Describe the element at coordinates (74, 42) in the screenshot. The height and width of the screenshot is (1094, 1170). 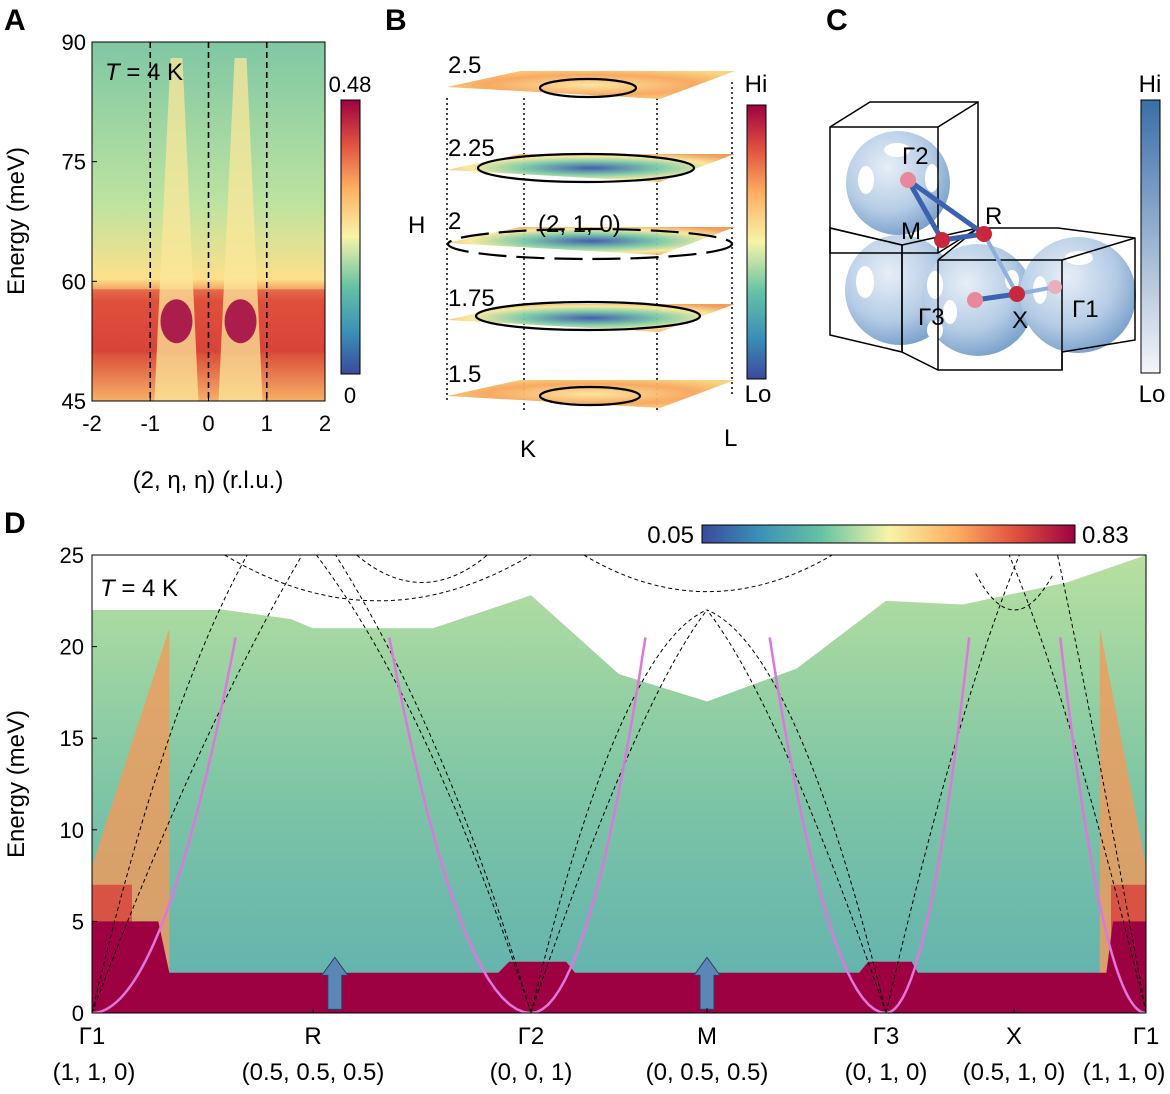
I see `y-tick-label-3: 90` at that location.